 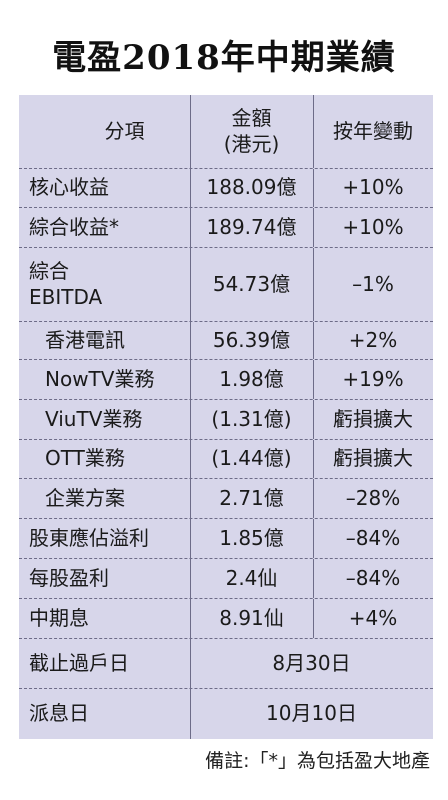 I want to click on row-amount: 2.71億, so click(x=251, y=497).